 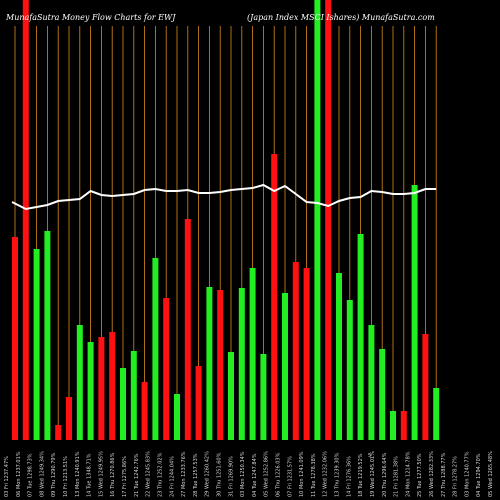 I want to click on price-line, so click(x=224, y=197).